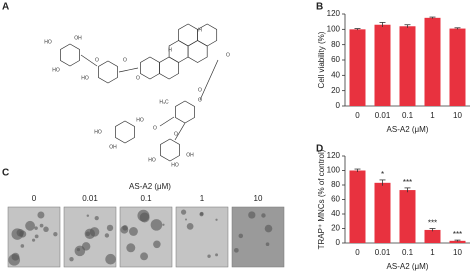 Image resolution: width=474 pixels, height=274 pixels. What do you see at coordinates (319, 7) in the screenshot?
I see `panel-letter: B` at bounding box center [319, 7].